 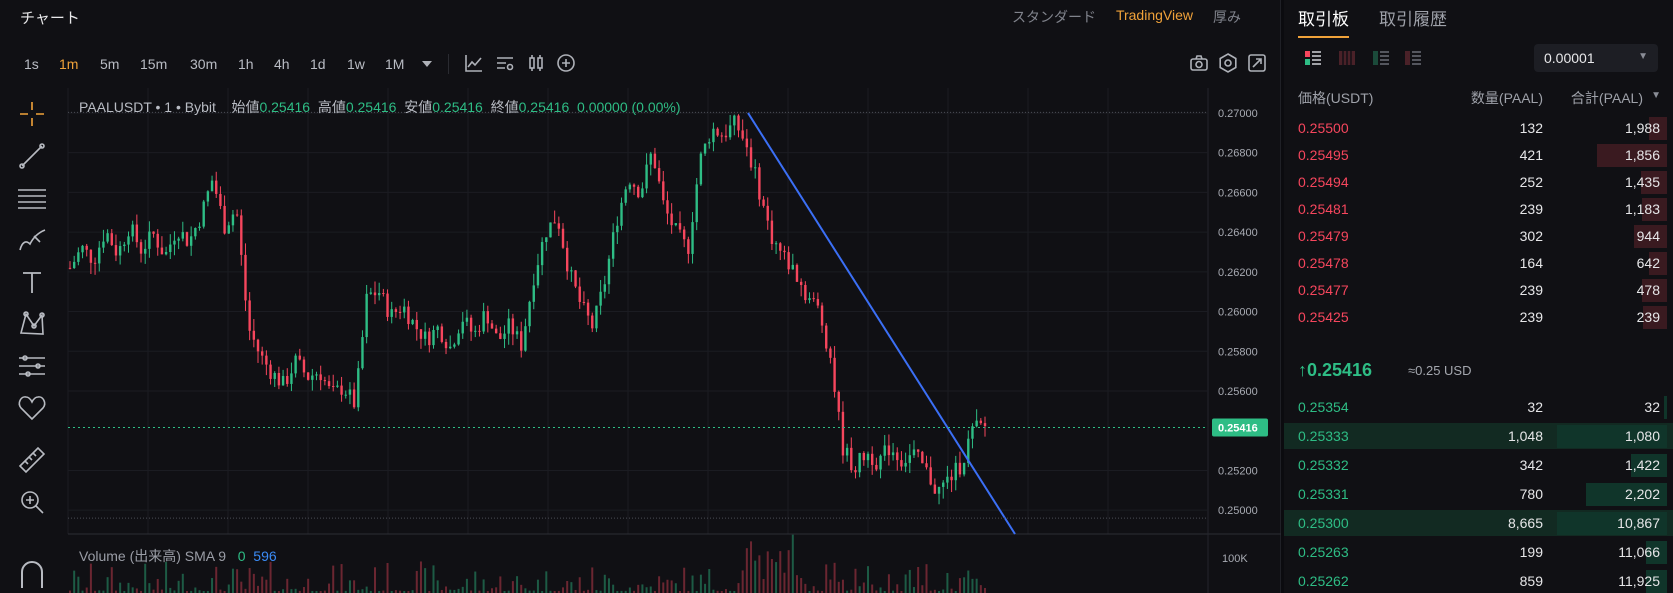 What do you see at coordinates (1535, 407) in the screenshot?
I see `bid-qty: 32` at bounding box center [1535, 407].